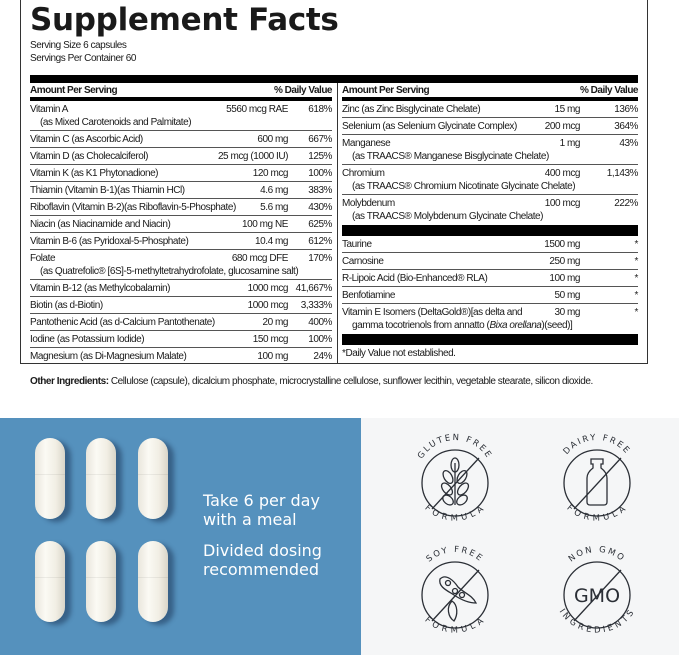 This screenshot has height=655, width=679. What do you see at coordinates (83, 58) in the screenshot?
I see `servings-per-container: Servings Per Container 60` at bounding box center [83, 58].